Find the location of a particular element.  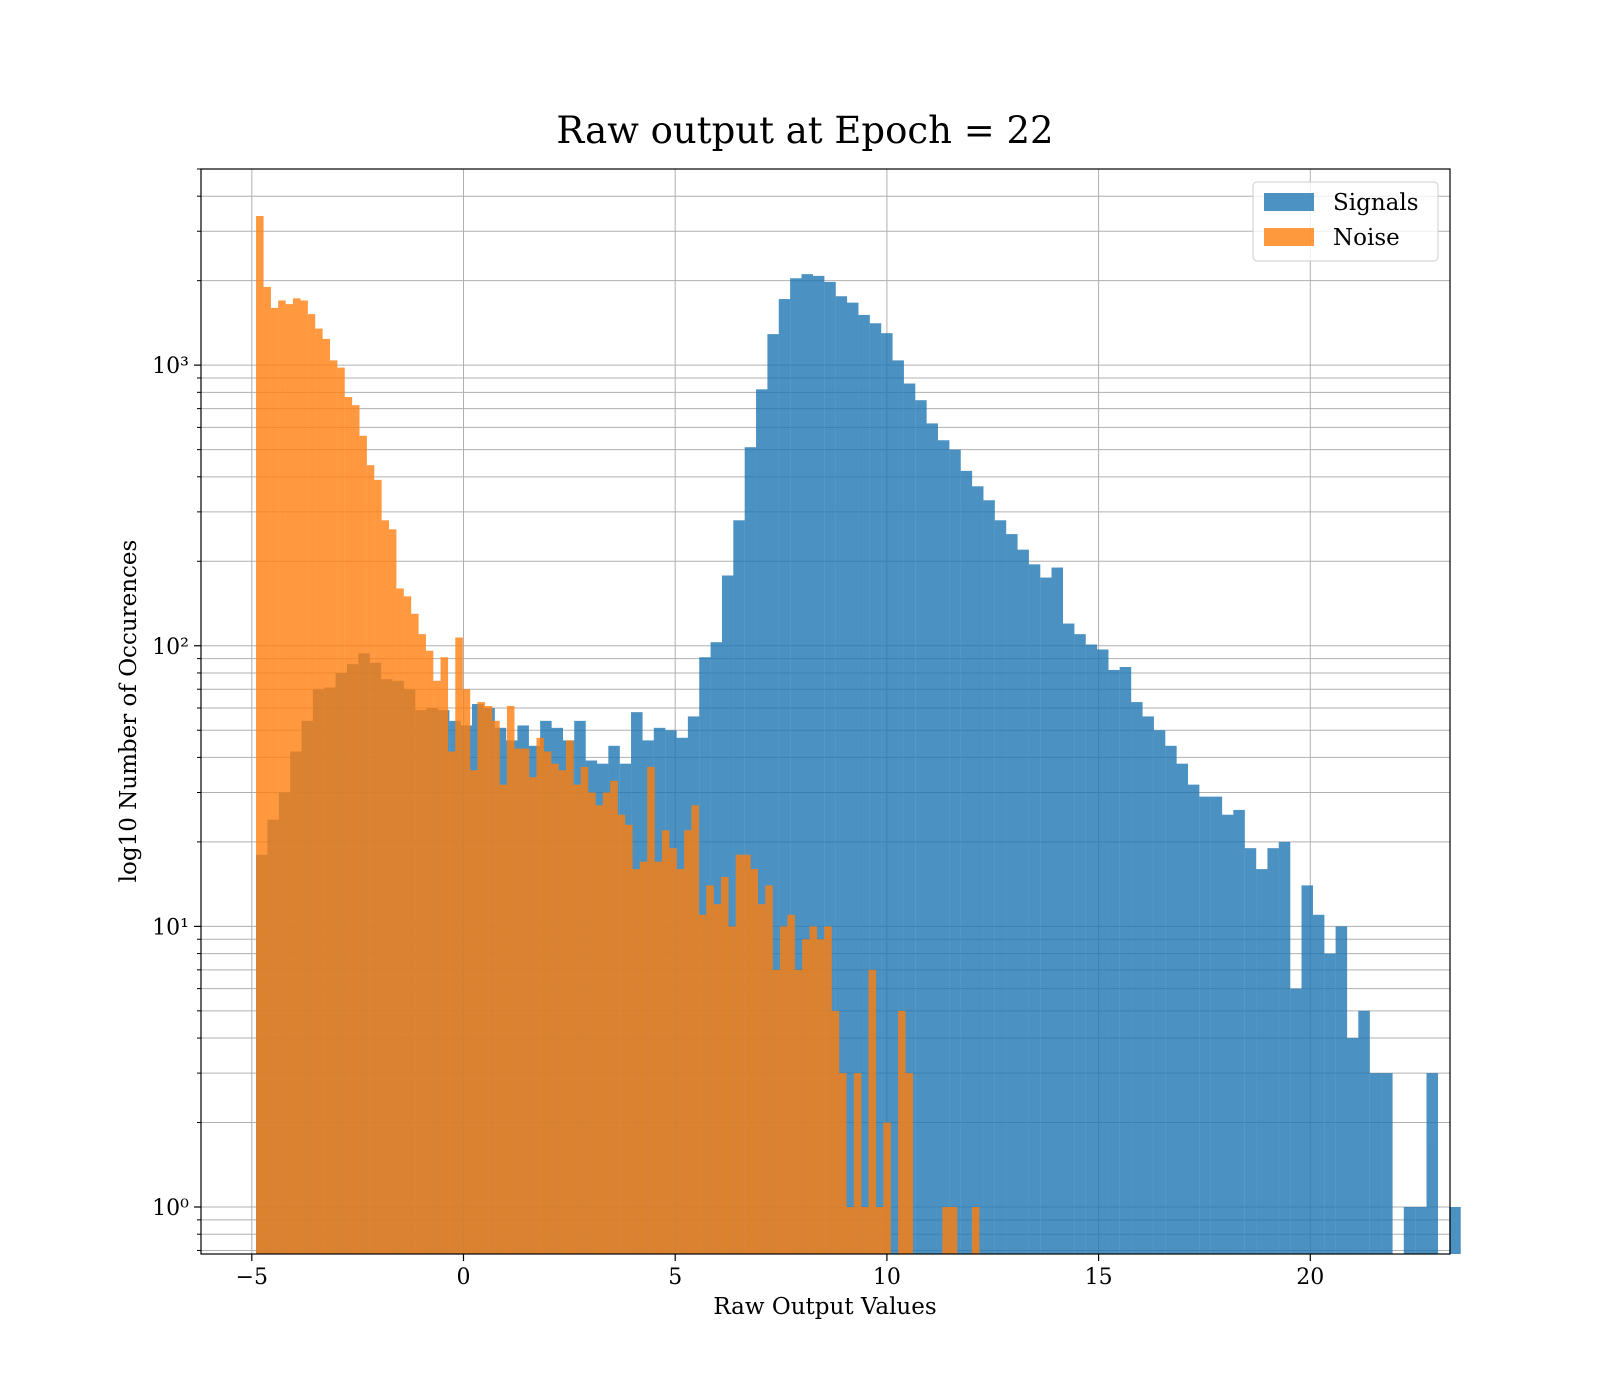

y-tick-label: 10¹ is located at coordinates (170, 927).